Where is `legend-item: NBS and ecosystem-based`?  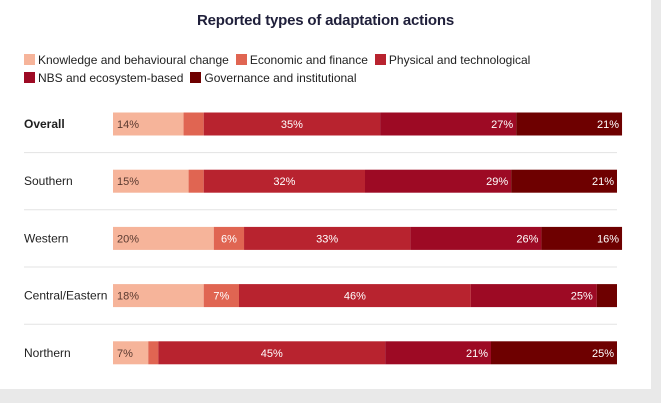
legend-item: NBS and ecosystem-based is located at coordinates (103, 78).